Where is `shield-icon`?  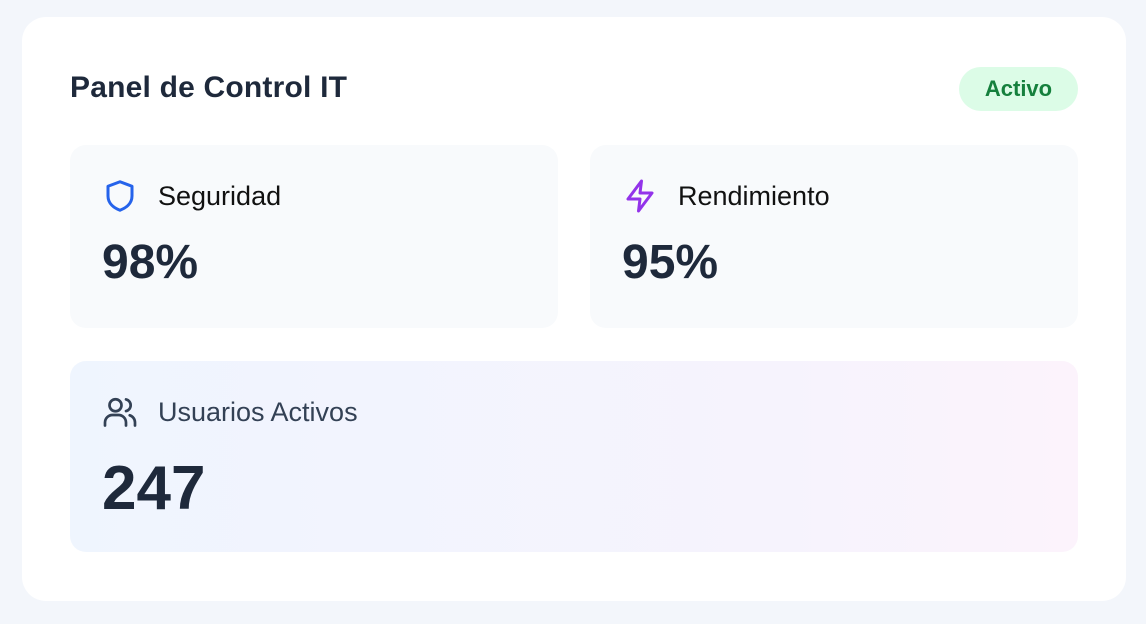 shield-icon is located at coordinates (120, 196).